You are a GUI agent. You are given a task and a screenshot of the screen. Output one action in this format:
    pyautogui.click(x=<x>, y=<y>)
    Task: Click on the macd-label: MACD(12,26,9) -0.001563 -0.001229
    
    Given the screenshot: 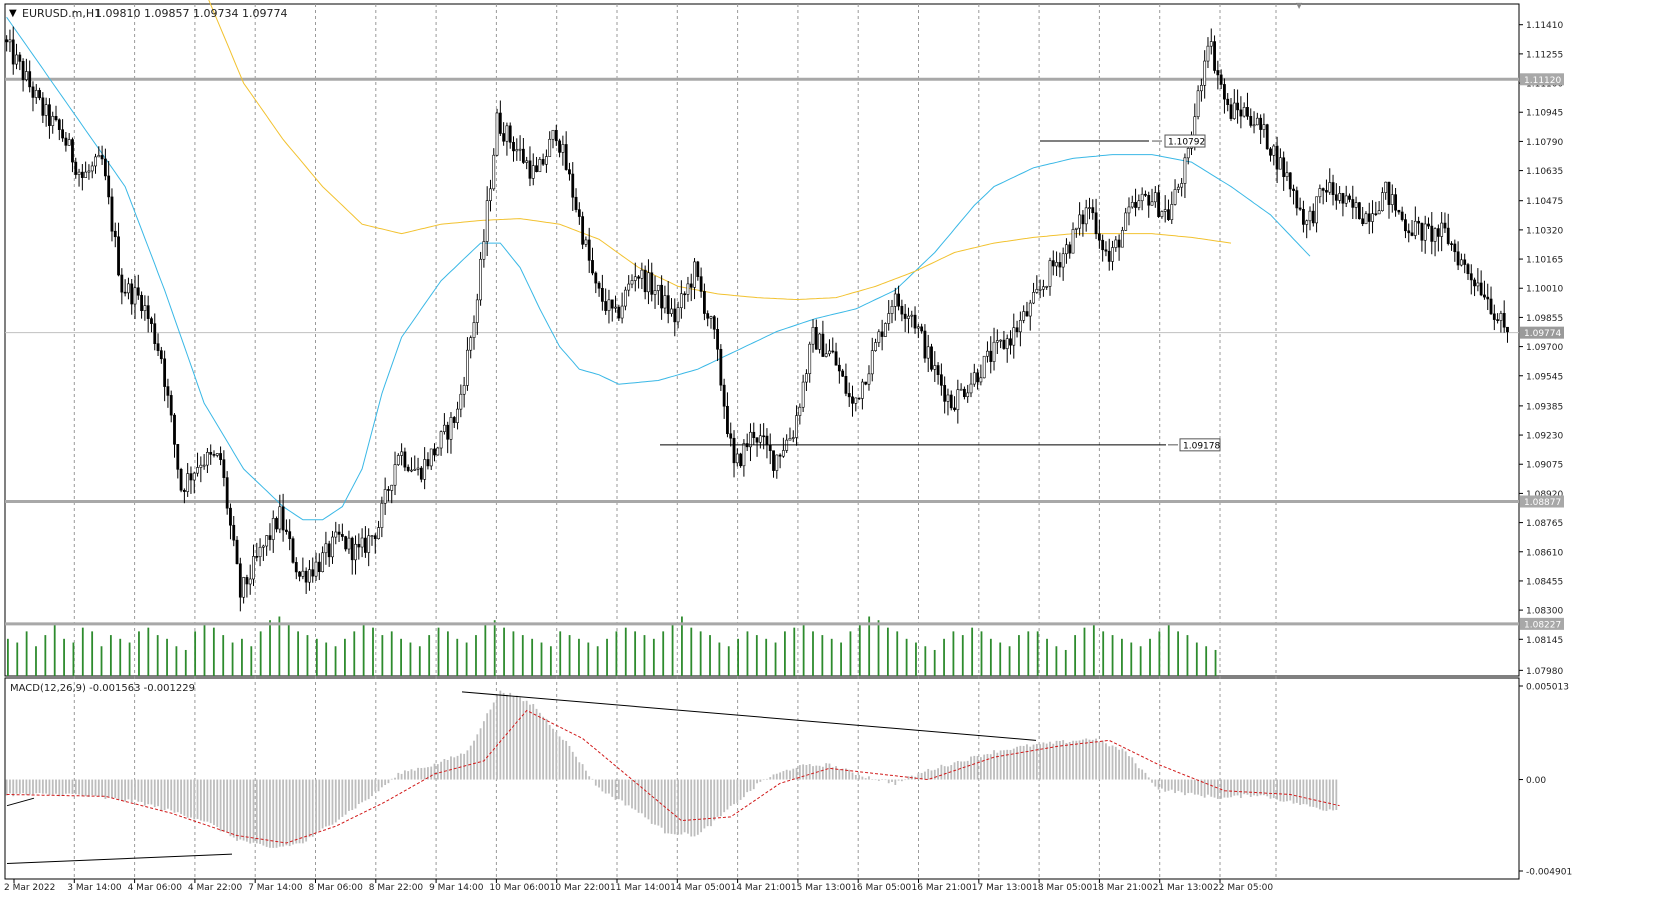 What is the action you would take?
    pyautogui.click(x=102, y=688)
    